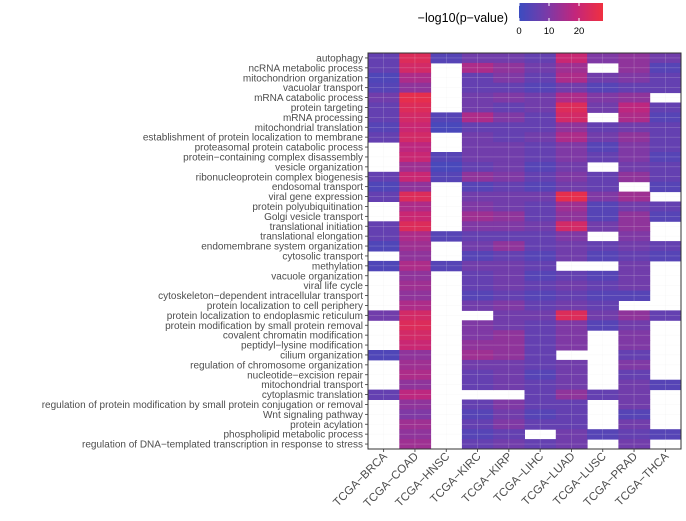  What do you see at coordinates (323, 118) in the screenshot?
I see `row-label: mRNA processing` at bounding box center [323, 118].